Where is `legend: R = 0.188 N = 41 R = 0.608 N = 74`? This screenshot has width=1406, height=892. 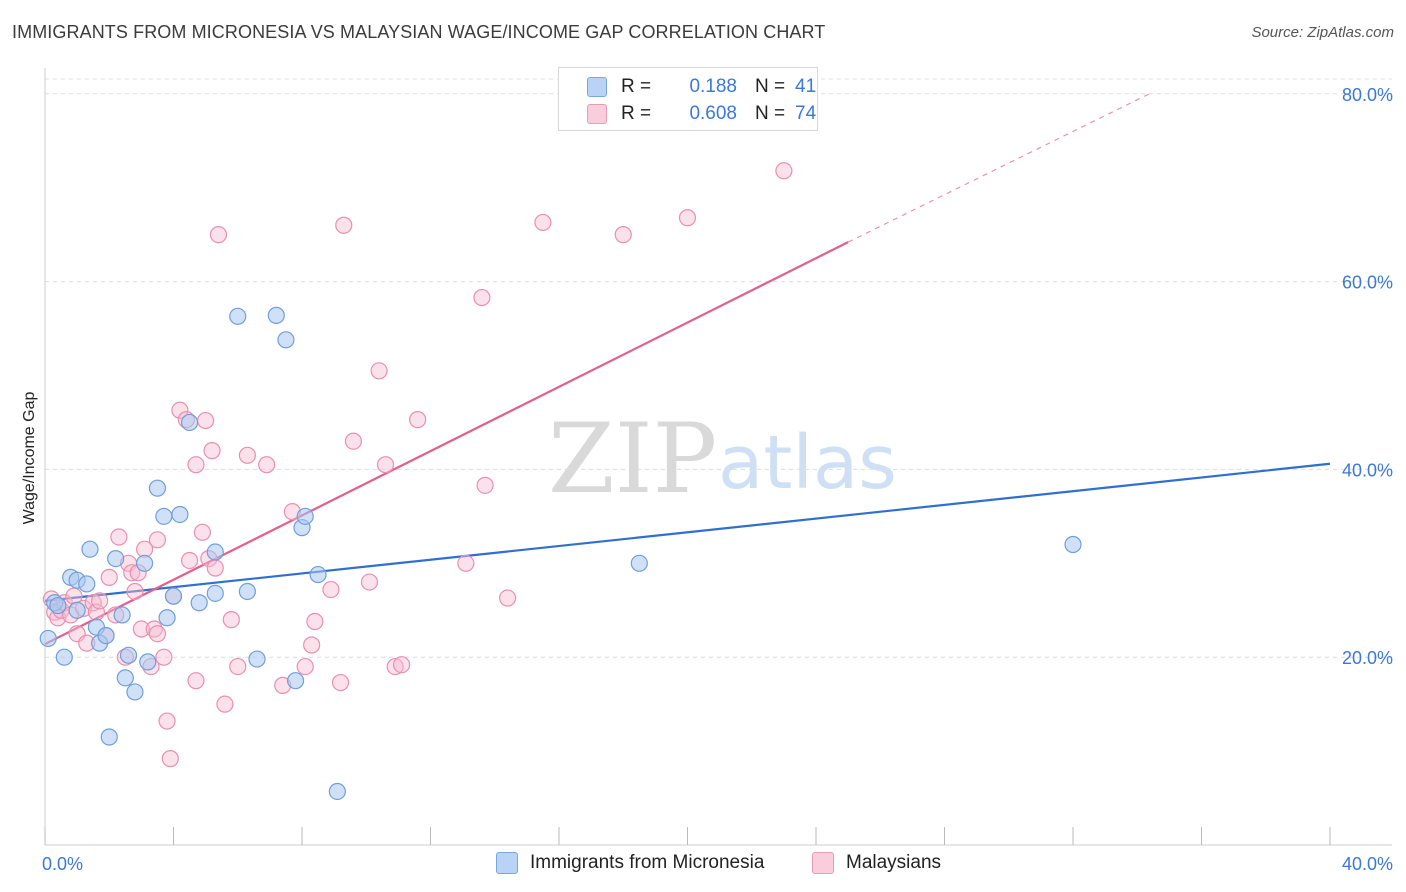 legend: R = 0.188 N = 41 R = 0.608 N = 74 is located at coordinates (688, 99).